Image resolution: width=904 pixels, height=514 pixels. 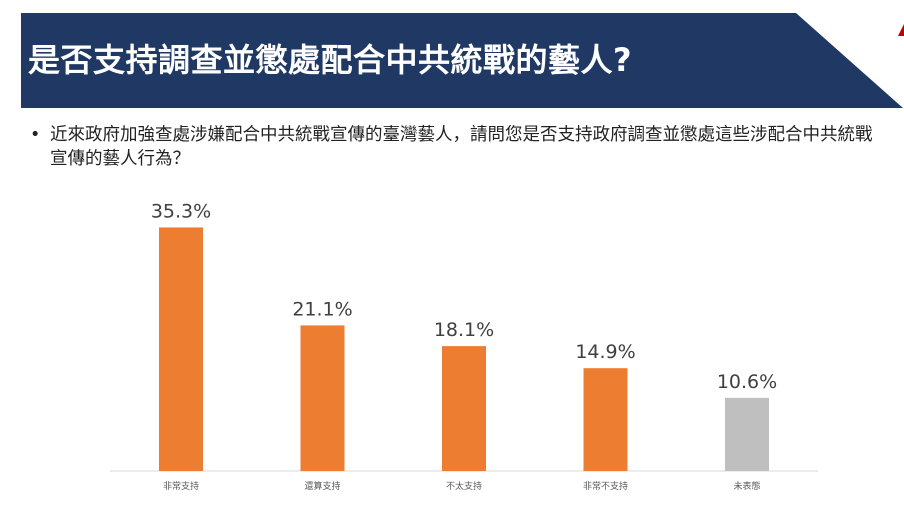 I want to click on page-title: 是否支持調查並懲處配合中共統戰的藝人?, so click(x=330, y=60).